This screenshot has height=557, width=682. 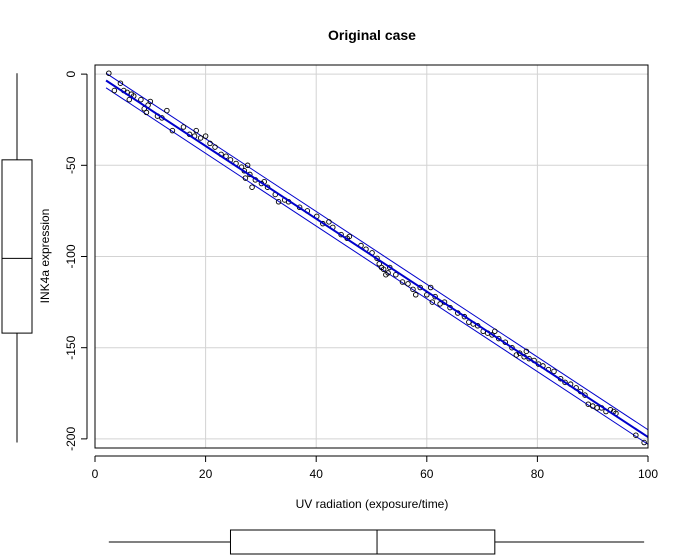 I want to click on y-box, so click(x=17, y=246).